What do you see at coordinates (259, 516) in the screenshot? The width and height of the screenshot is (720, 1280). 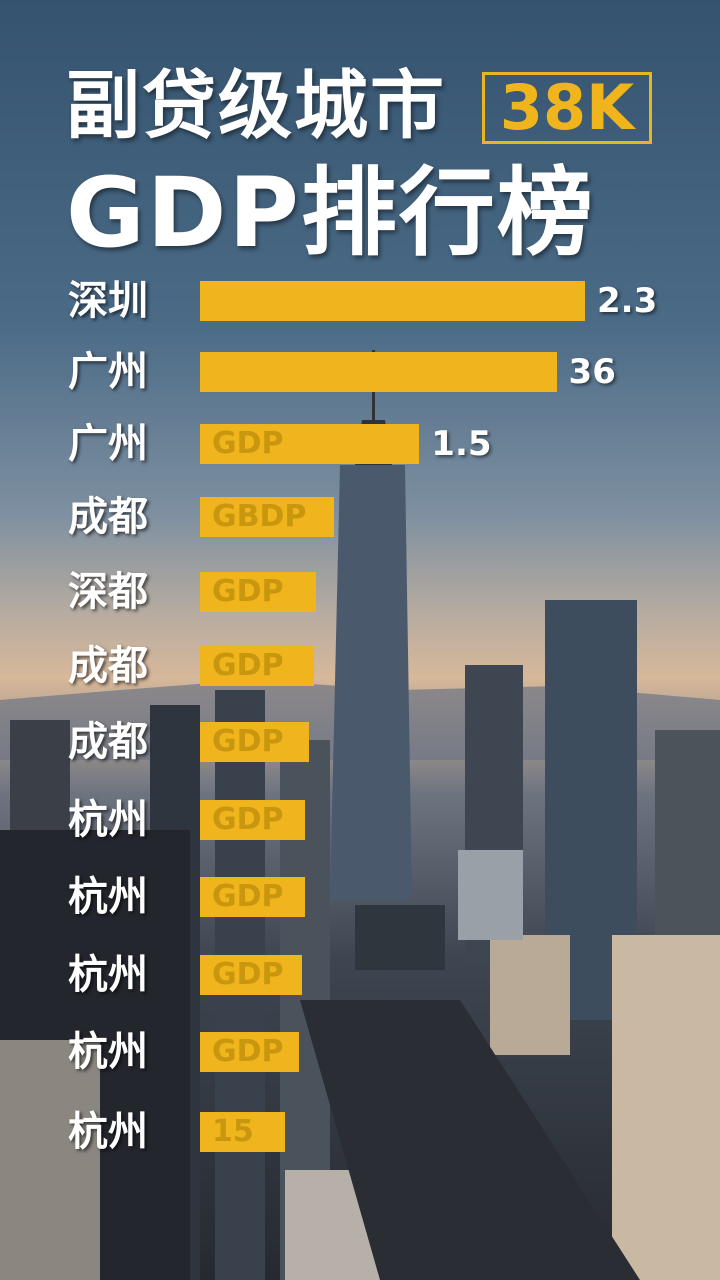 I see `bar-inner-label: GBDP` at bounding box center [259, 516].